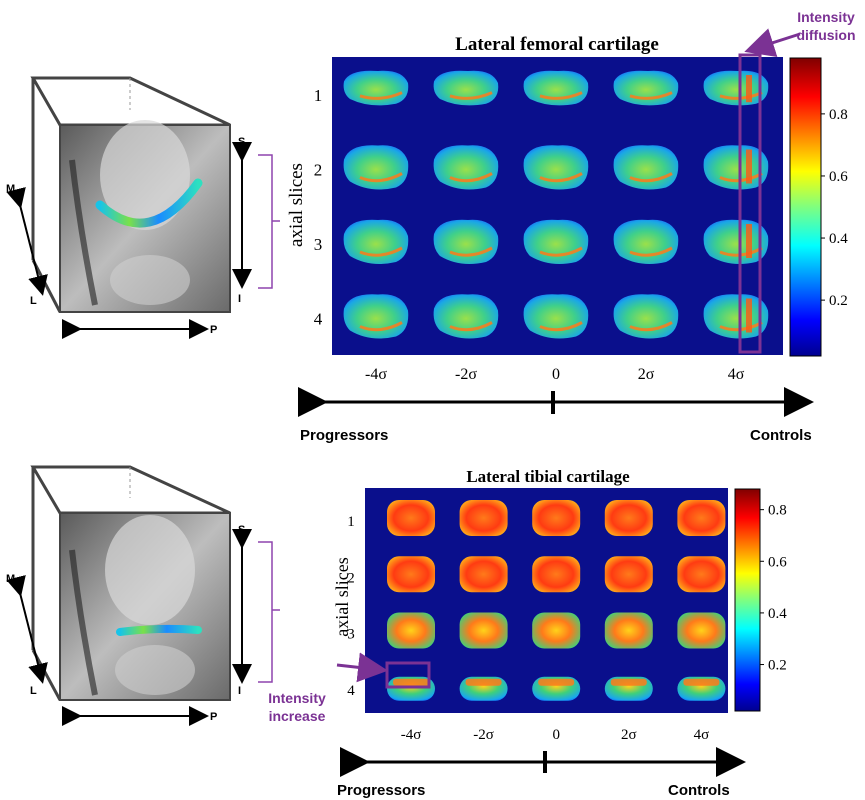 This screenshot has height=800, width=865. Describe the element at coordinates (83, 622) in the screenshot. I see `bottom-soft-tissue` at that location.